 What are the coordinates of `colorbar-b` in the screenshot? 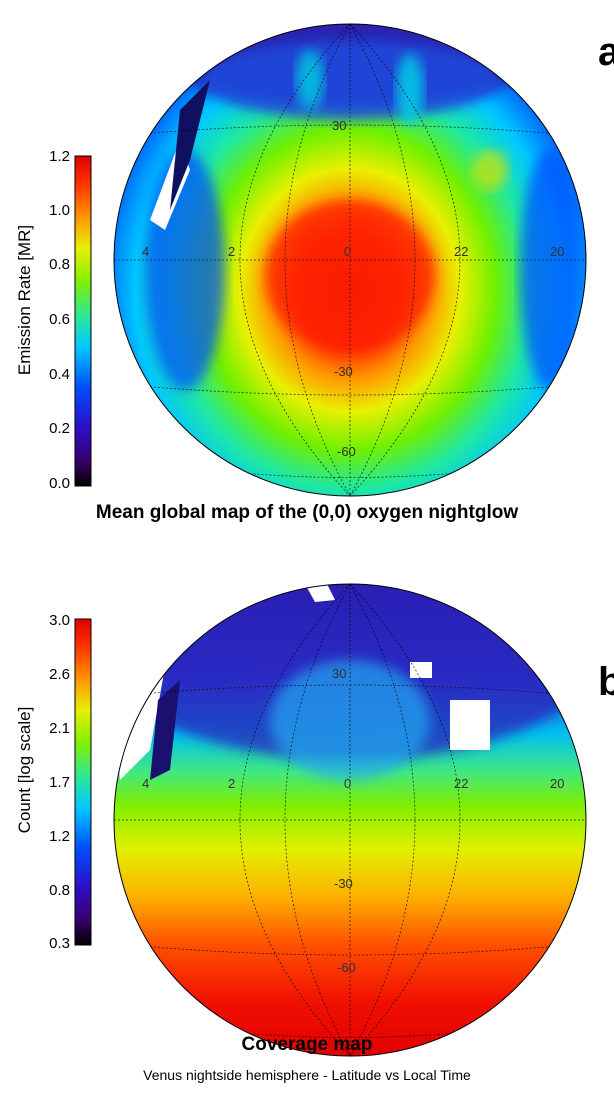 It's located at (83, 782).